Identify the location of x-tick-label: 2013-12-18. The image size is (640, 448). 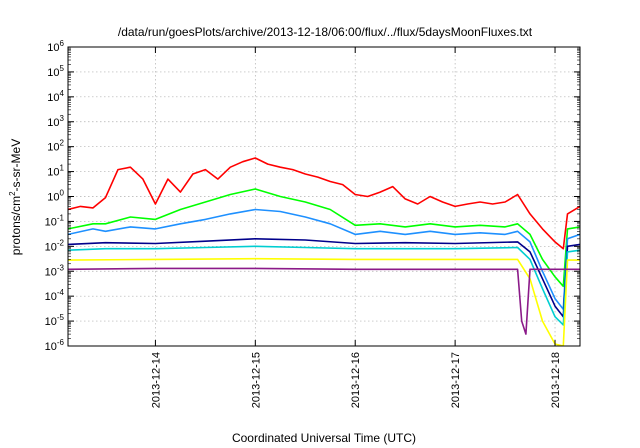
(556, 380).